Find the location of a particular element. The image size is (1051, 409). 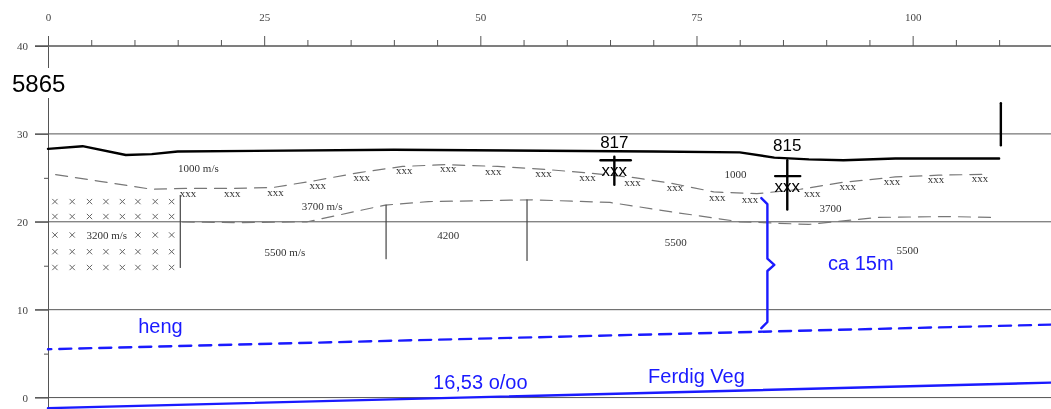

annotation: 3200 m/s is located at coordinates (107, 235).